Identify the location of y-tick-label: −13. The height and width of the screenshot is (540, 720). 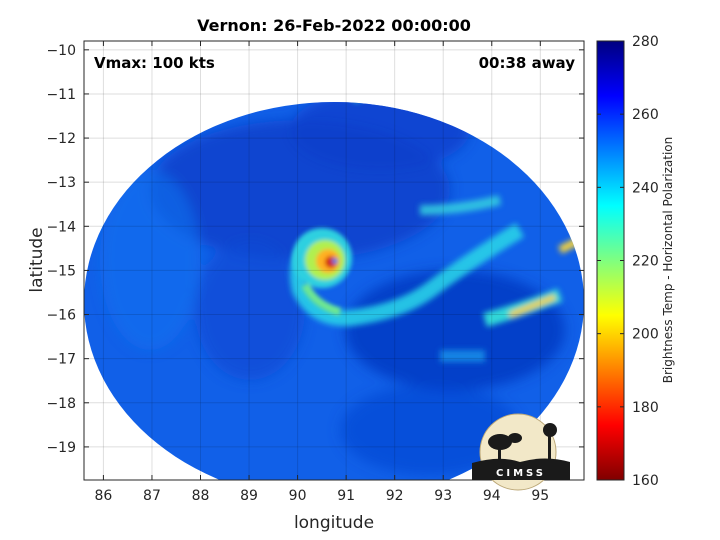
(61, 183).